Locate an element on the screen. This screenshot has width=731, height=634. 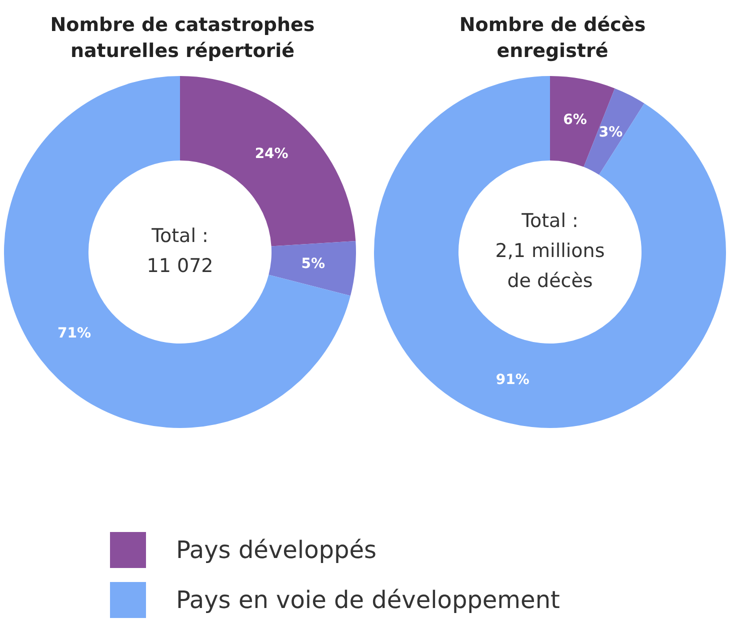
data-label: 3% is located at coordinates (610, 132).